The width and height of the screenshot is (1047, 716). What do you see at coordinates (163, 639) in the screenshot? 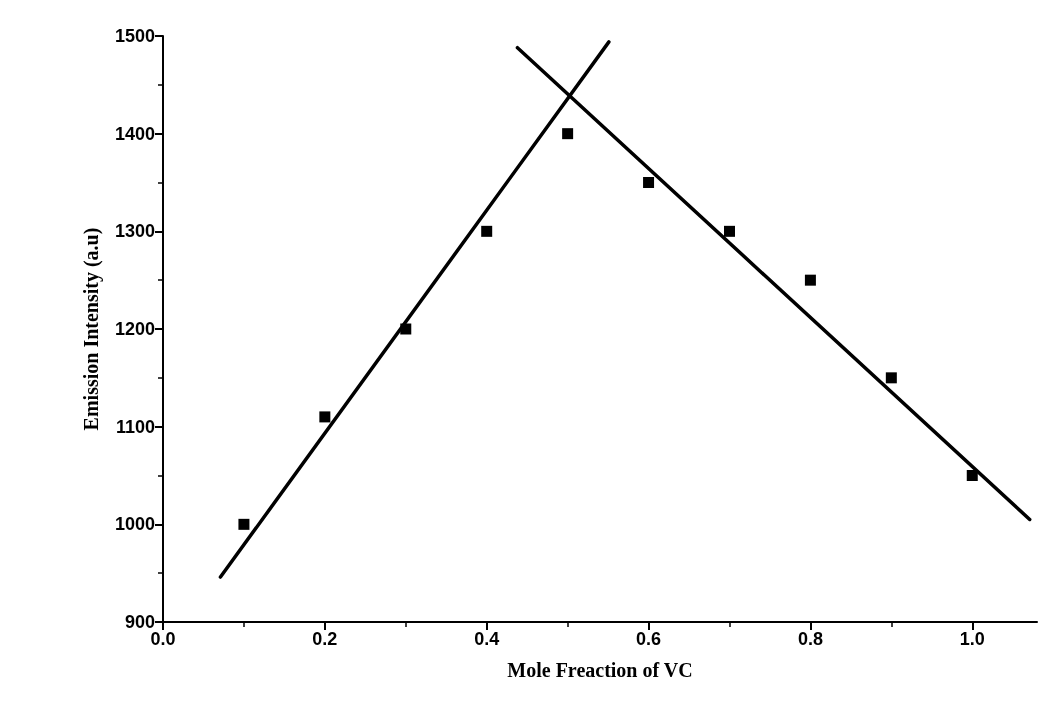
I see `x-tick-label: 0.0` at bounding box center [163, 639].